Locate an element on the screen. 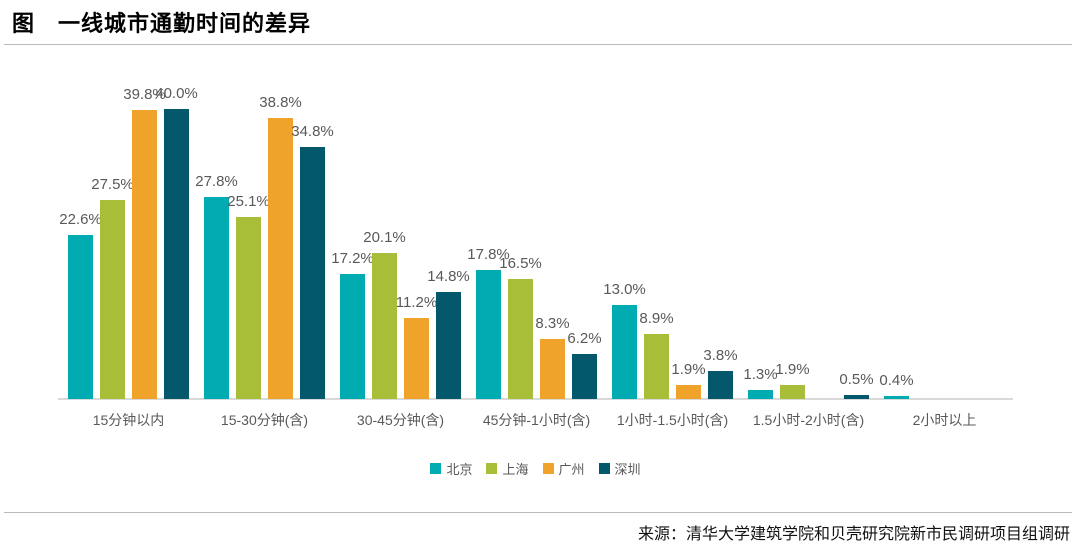 The image size is (1076, 551). bar-series0-cat5 is located at coordinates (760, 394).